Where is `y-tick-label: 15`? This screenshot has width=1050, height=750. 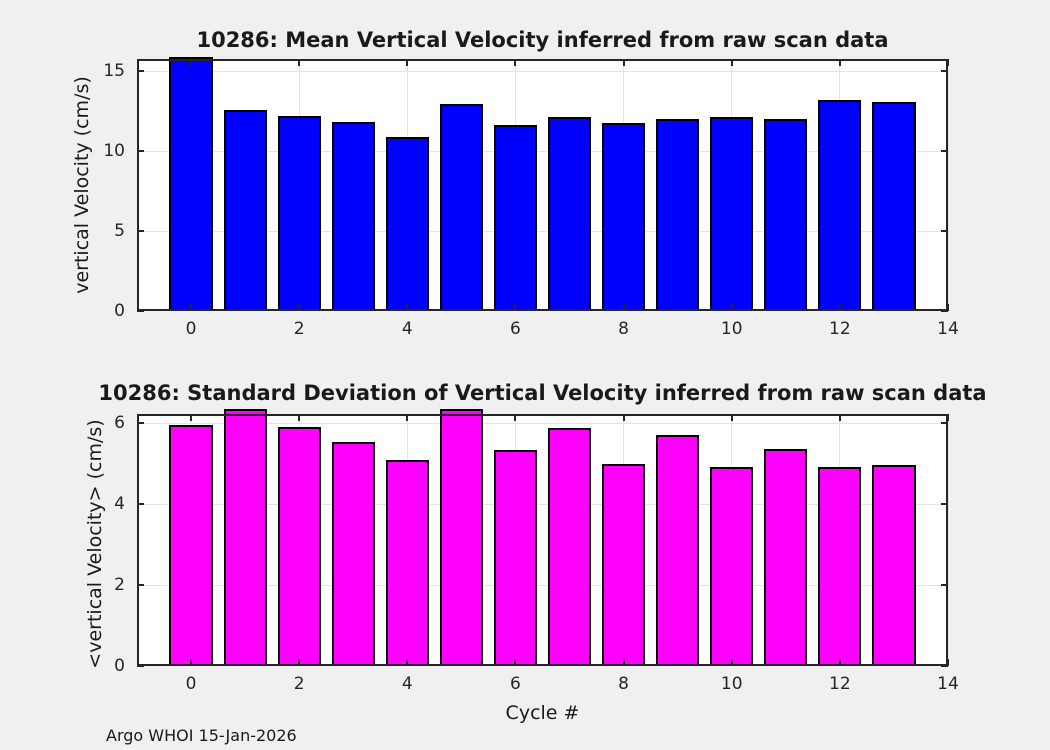
y-tick-label: 15 is located at coordinates (114, 71).